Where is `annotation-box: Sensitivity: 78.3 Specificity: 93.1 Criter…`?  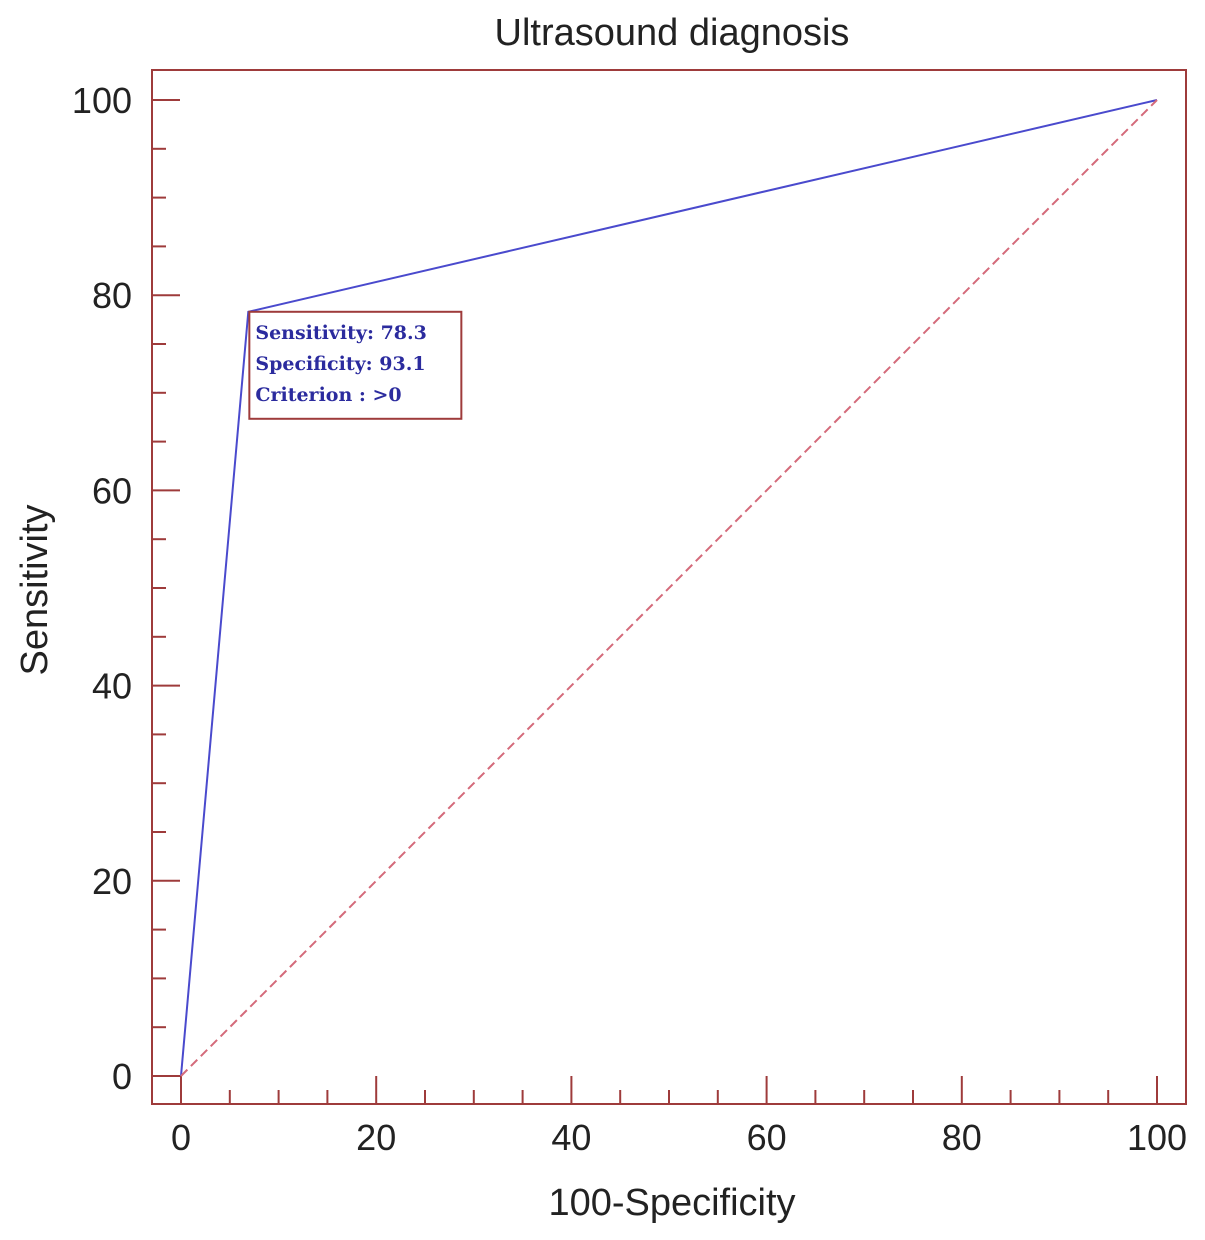
annotation-box: Sensitivity: 78.3 Specificity: 93.1 Criter… is located at coordinates (355, 365).